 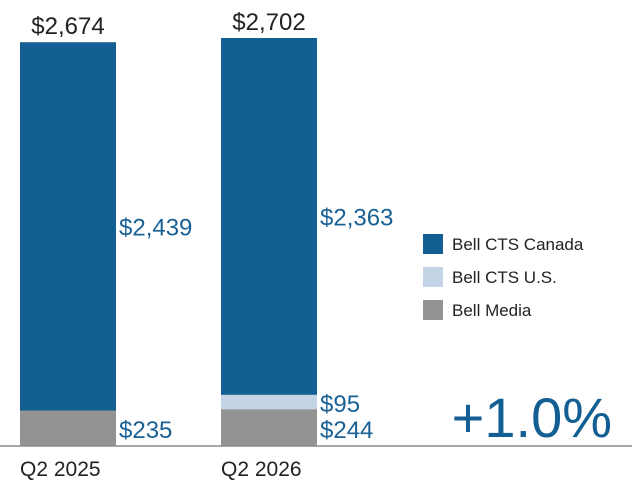 I want to click on legend: Bell CTS Canada Bell CTS U.S. Bell Media, so click(x=503, y=277).